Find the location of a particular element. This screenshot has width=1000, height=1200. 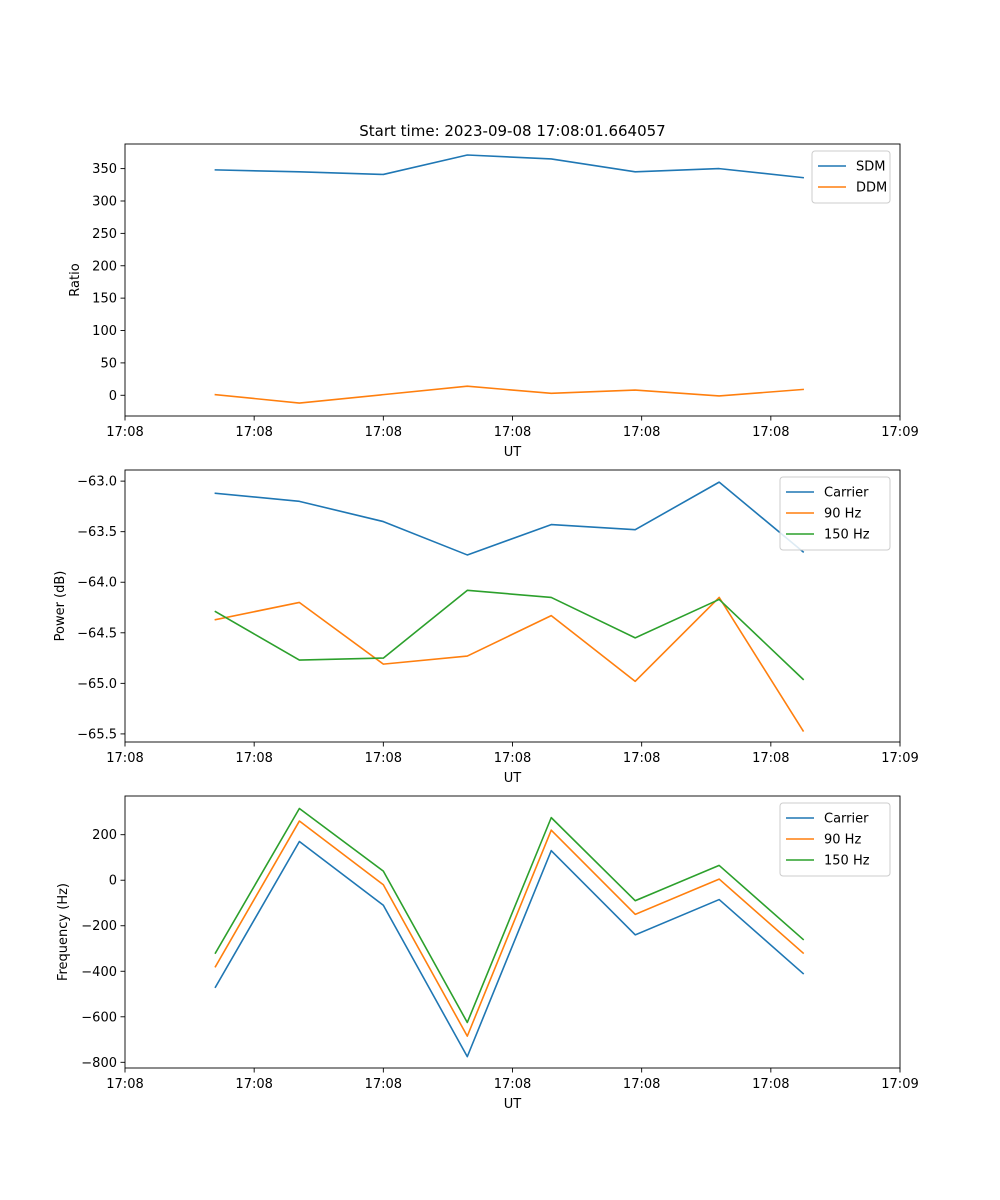

y-tick-label: 250 is located at coordinates (104, 234).